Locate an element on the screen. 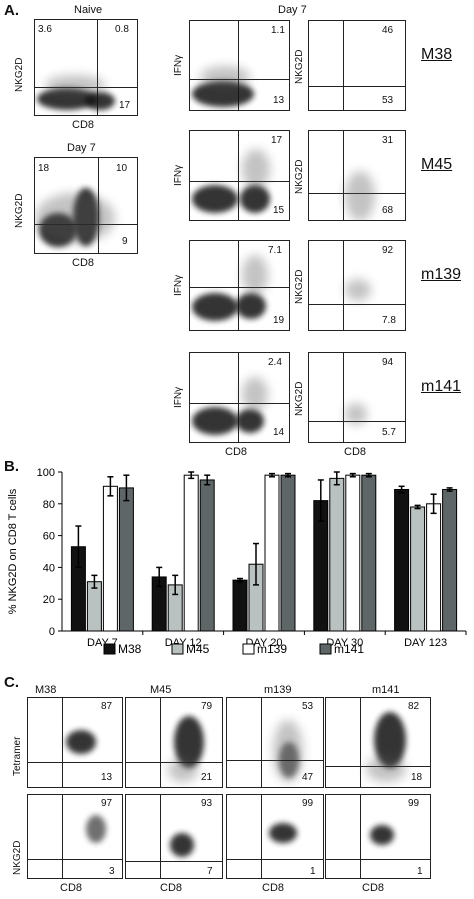  day7-left-label: Day 7 is located at coordinates (81, 148).